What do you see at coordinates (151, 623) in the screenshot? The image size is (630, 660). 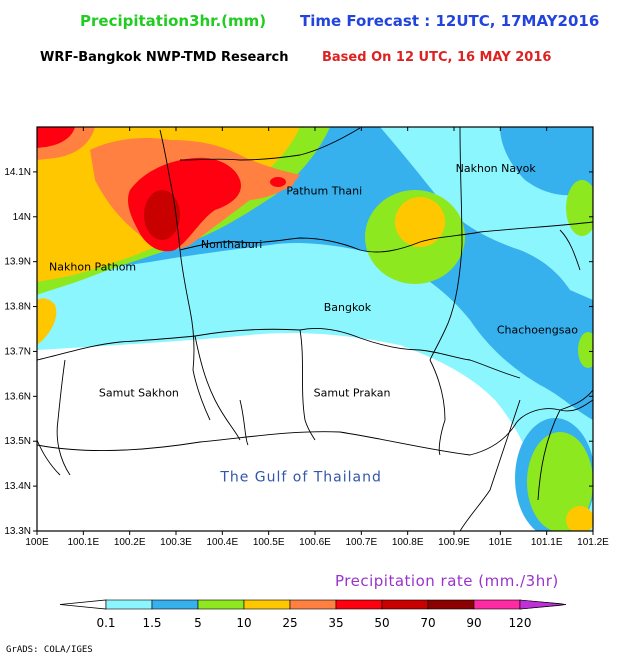 I see `colorbar-label: 1.5` at bounding box center [151, 623].